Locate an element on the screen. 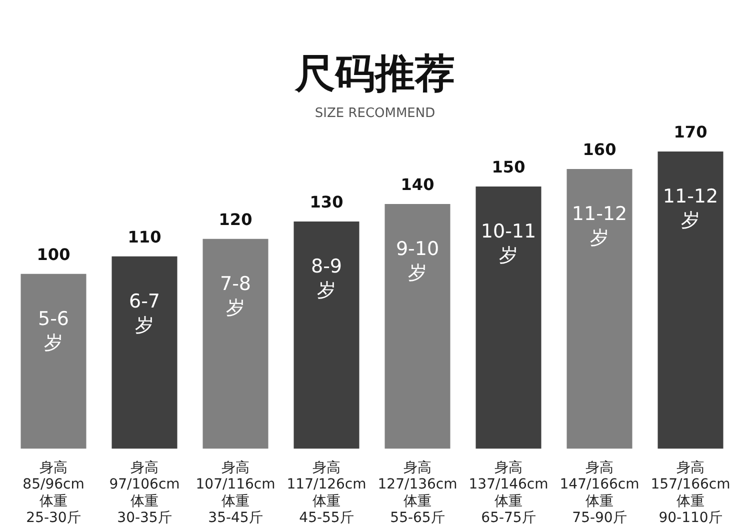  annotation: 10-11 岁 is located at coordinates (508, 243).